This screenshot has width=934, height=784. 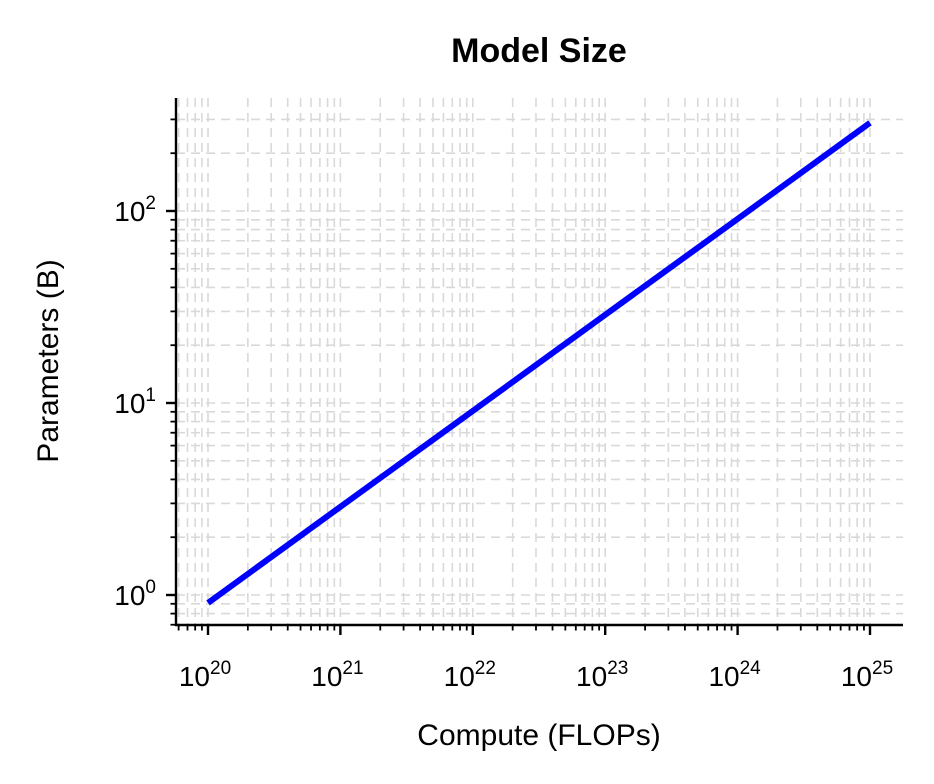 What do you see at coordinates (538, 735) in the screenshot?
I see `x-axis-label: Compute (FLOPs)` at bounding box center [538, 735].